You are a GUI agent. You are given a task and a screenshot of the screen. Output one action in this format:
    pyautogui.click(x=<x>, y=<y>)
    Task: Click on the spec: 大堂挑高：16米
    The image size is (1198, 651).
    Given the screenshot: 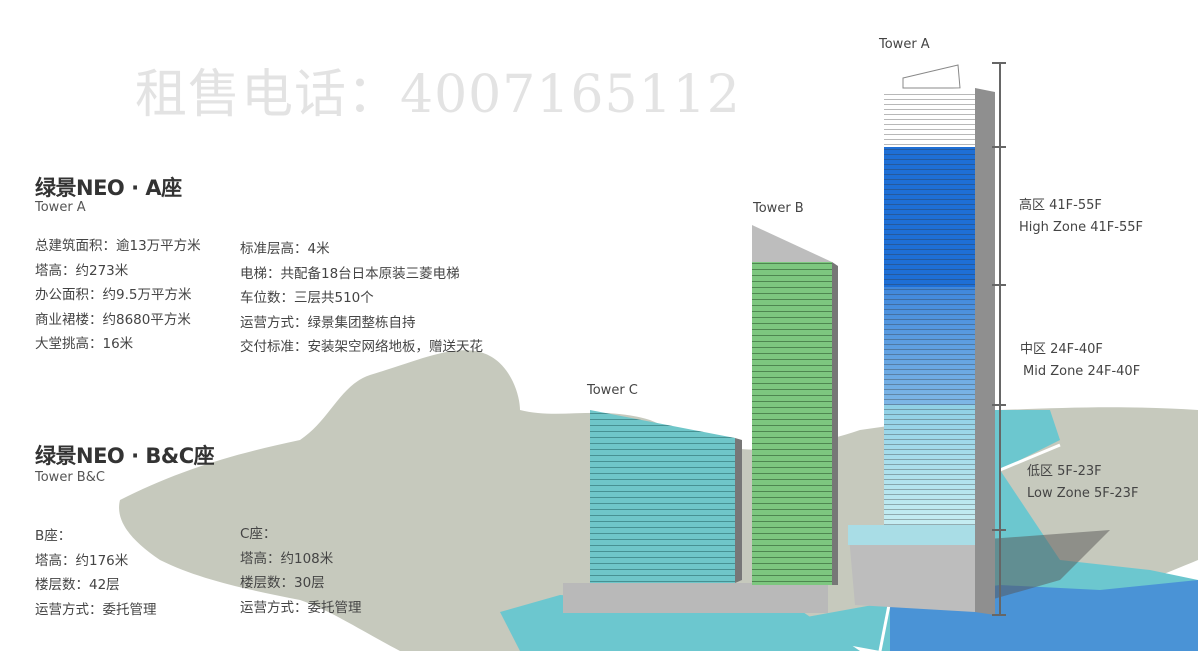 What is the action you would take?
    pyautogui.click(x=84, y=344)
    